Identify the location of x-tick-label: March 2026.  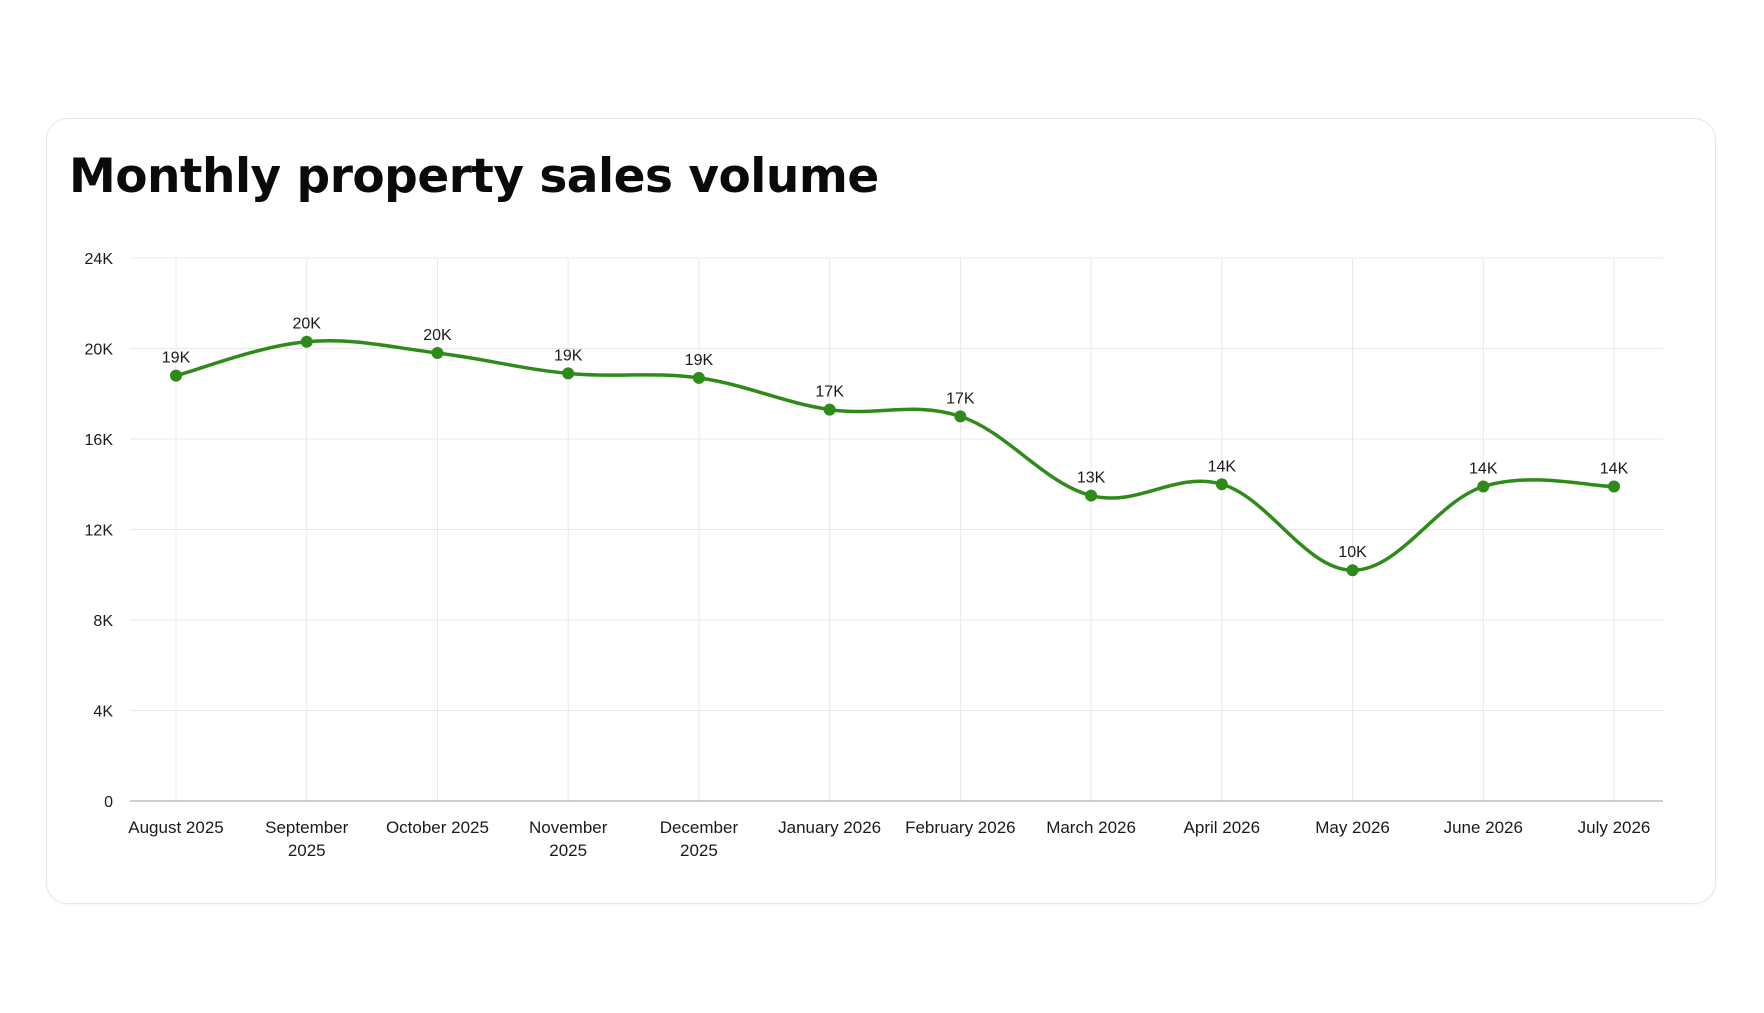
(1091, 827).